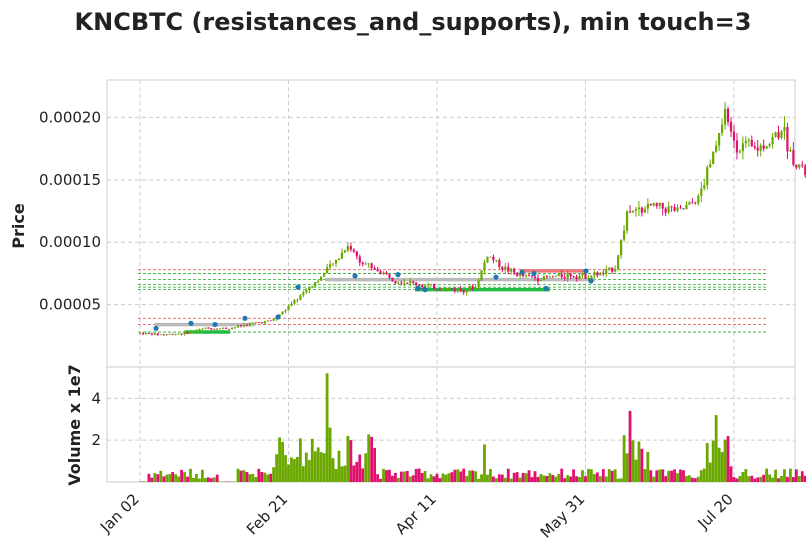 Image resolution: width=806 pixels, height=553 pixels. I want to click on volume-y-tick-label: 4, so click(96, 398).